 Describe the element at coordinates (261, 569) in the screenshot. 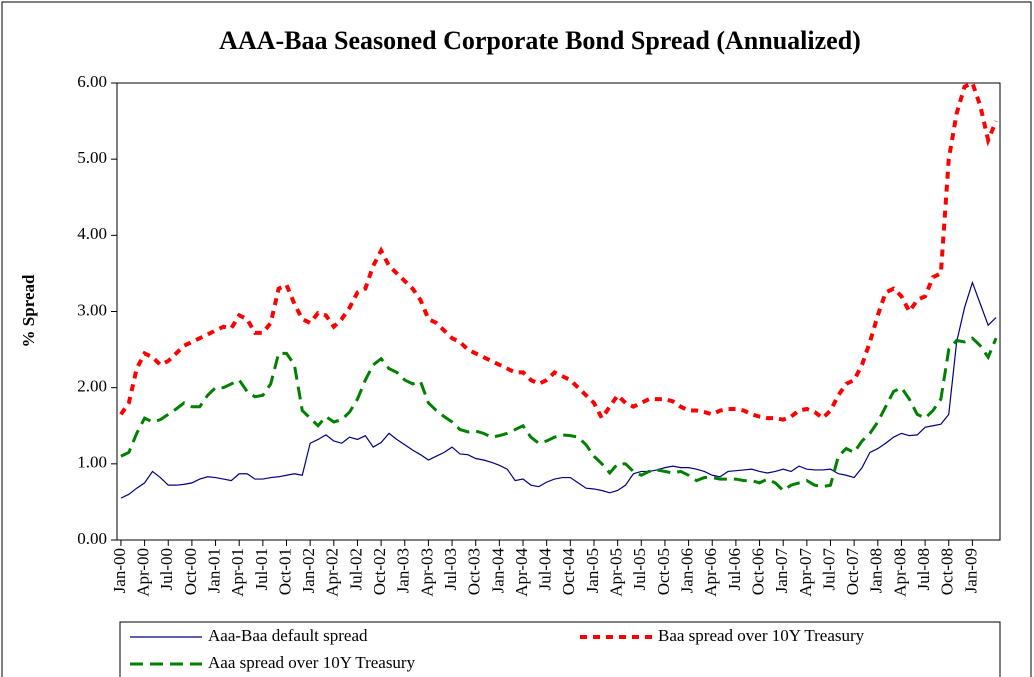

I see `x-tick-label: Jul-01` at that location.